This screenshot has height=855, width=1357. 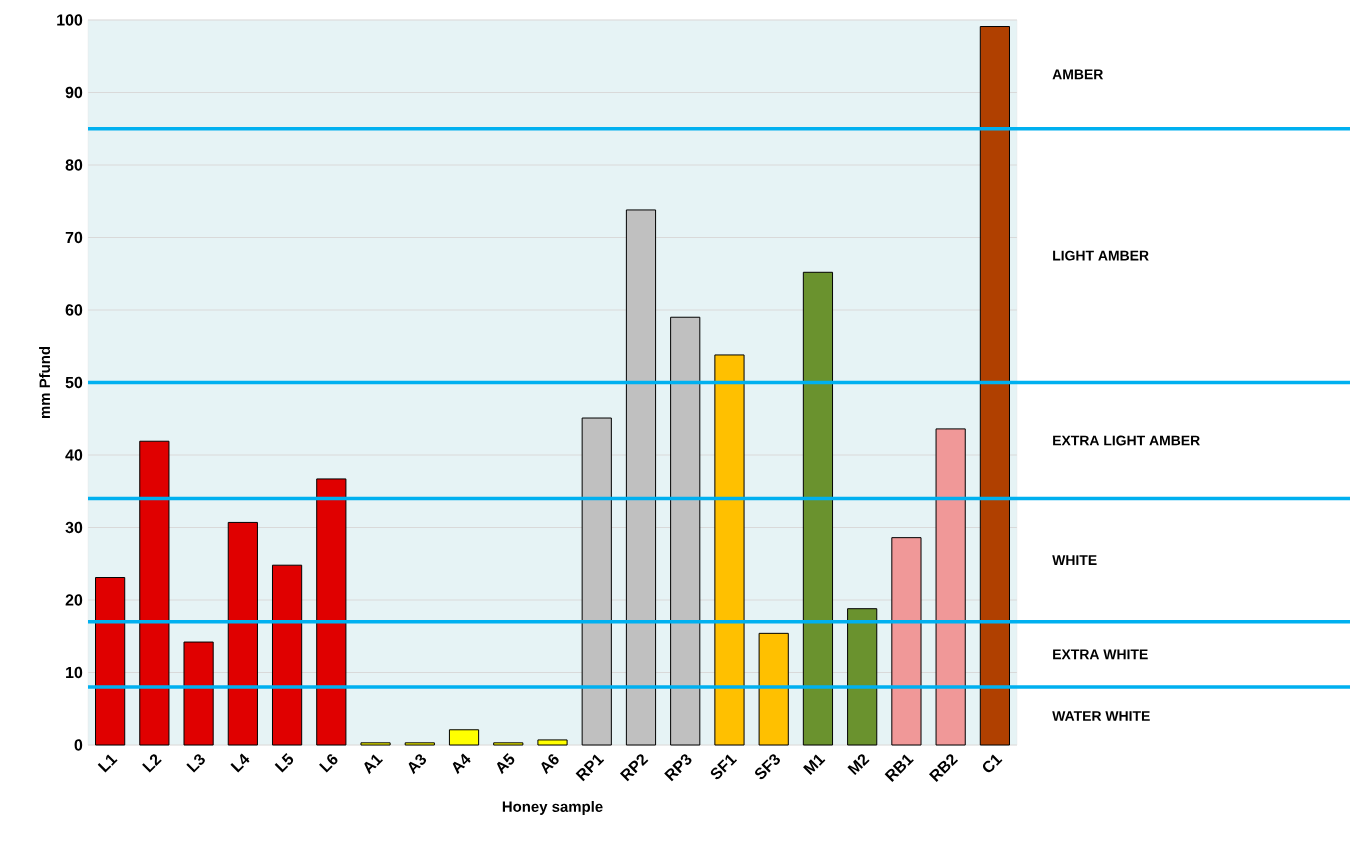 What do you see at coordinates (590, 768) in the screenshot?
I see `x-tick-label: RP1` at bounding box center [590, 768].